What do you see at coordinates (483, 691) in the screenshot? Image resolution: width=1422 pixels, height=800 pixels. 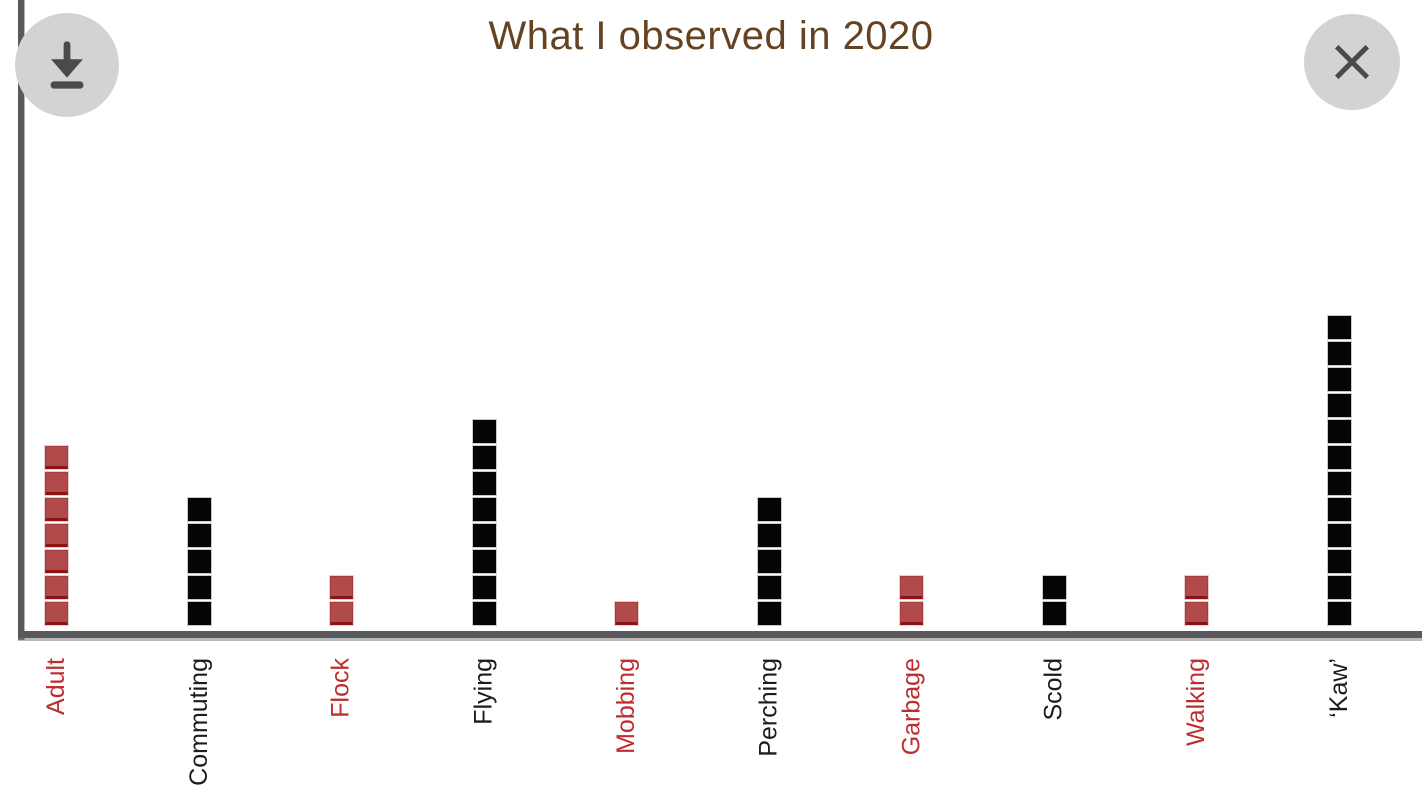 I see `x-axis-label-flying: Flying` at bounding box center [483, 691].